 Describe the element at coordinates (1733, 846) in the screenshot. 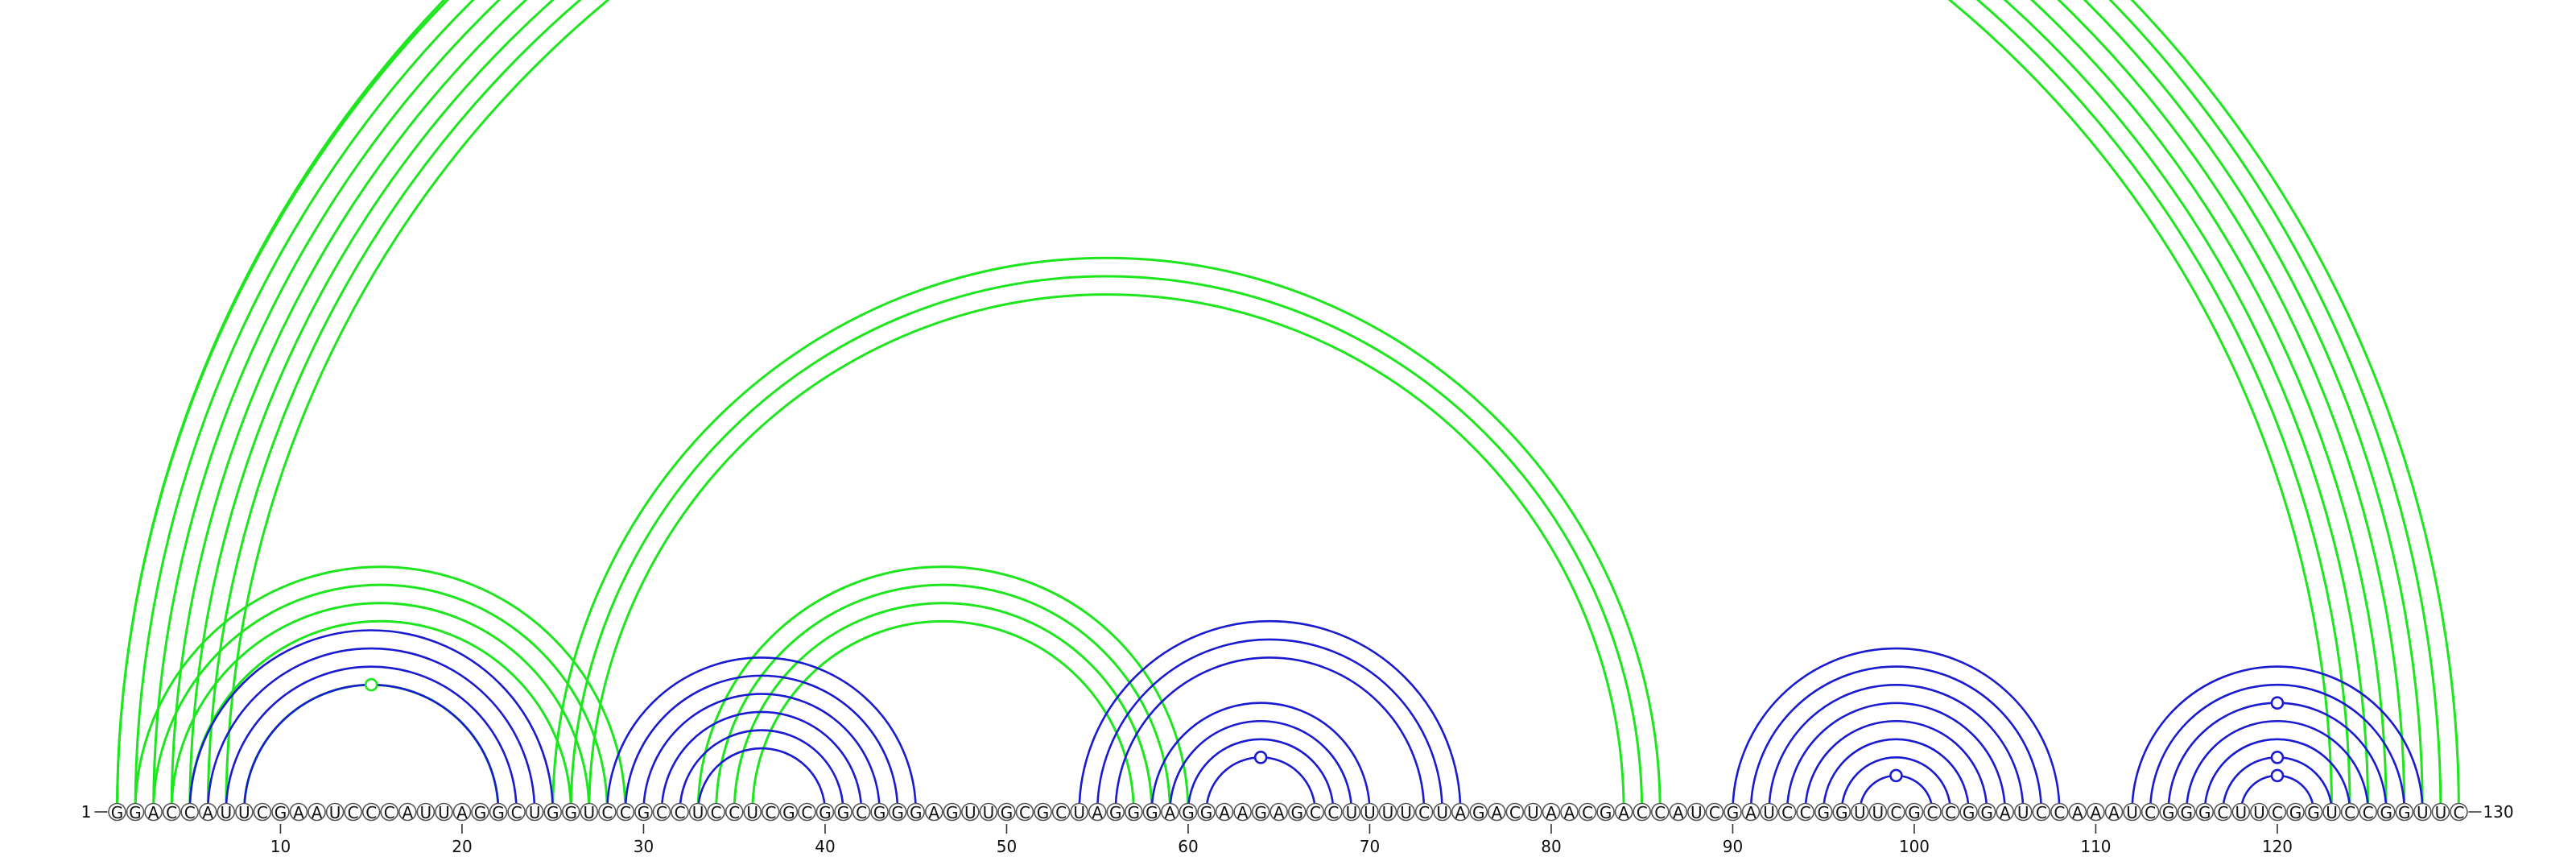

I see `position-tick-label: 90` at that location.